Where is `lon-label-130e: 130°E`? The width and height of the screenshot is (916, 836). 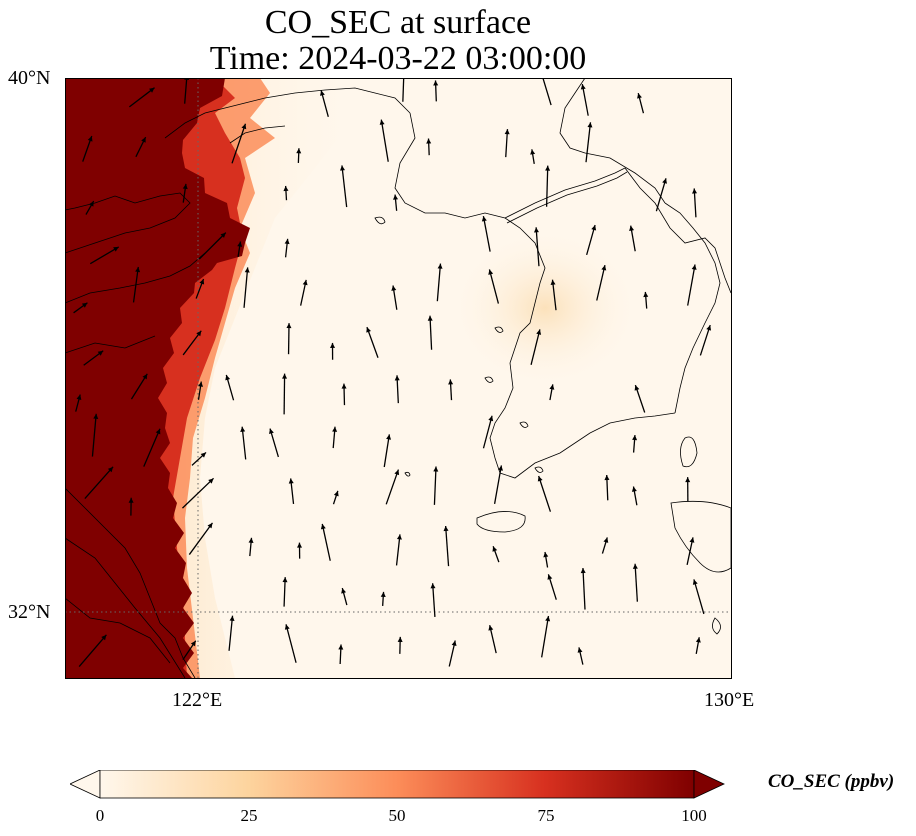
lon-label-130e: 130°E is located at coordinates (729, 700).